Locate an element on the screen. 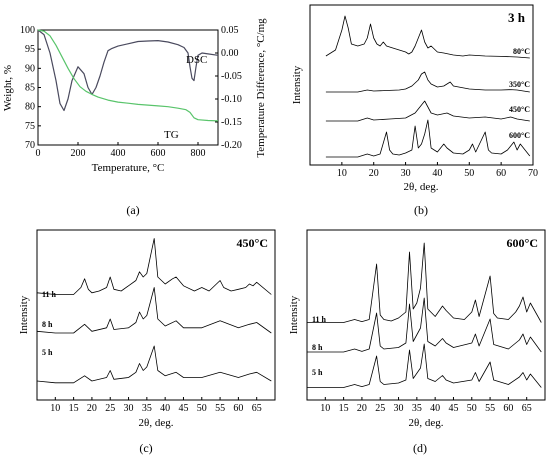 The width and height of the screenshot is (550, 459). panel-c-xtick-label: 35 is located at coordinates (147, 408).